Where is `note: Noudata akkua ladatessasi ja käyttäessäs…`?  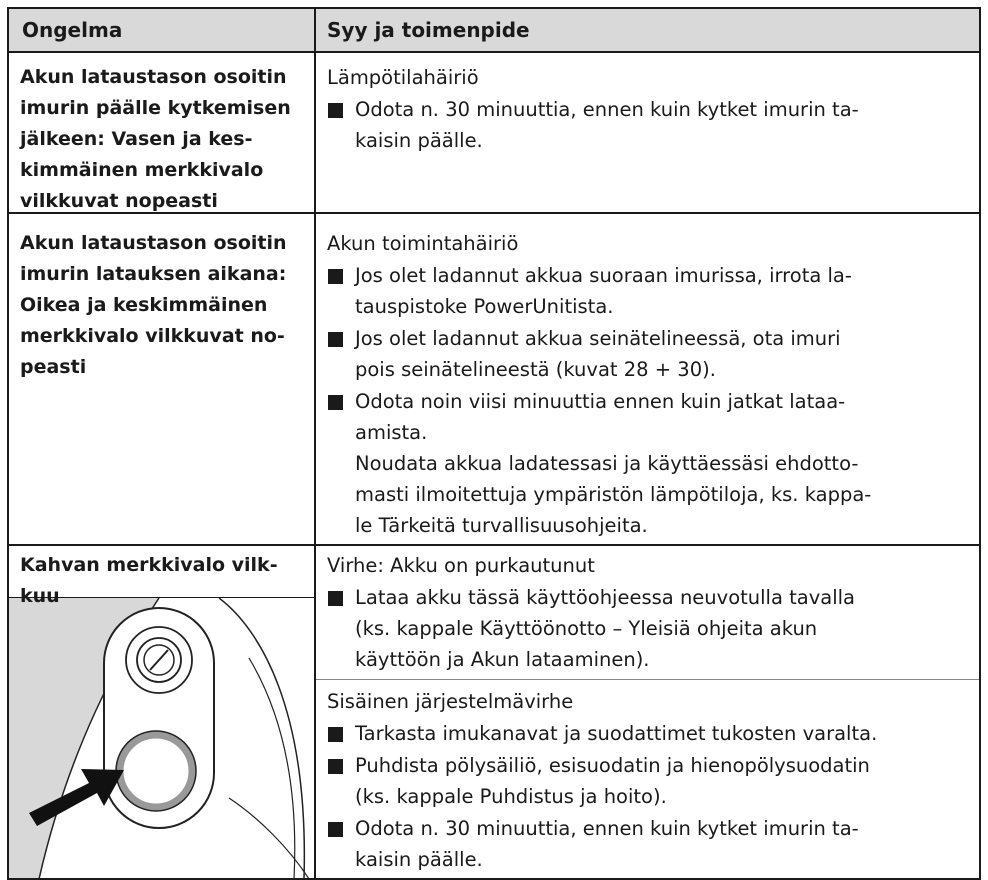 note: Noudata akkua ladatessasi ja käyttäessäs… is located at coordinates (599, 494).